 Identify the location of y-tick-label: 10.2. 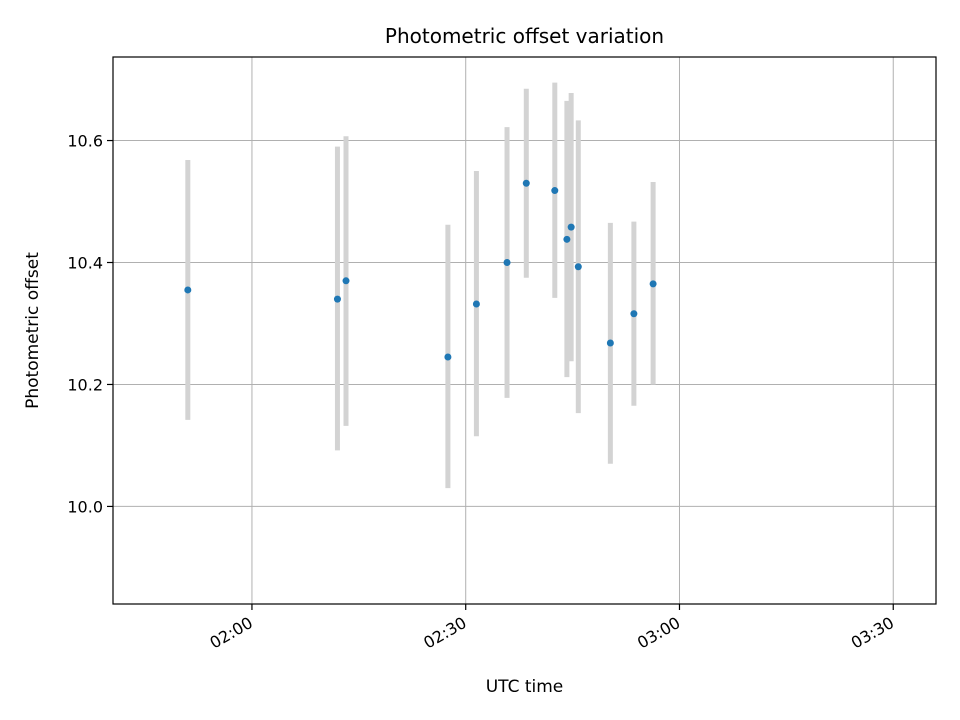
(85, 384).